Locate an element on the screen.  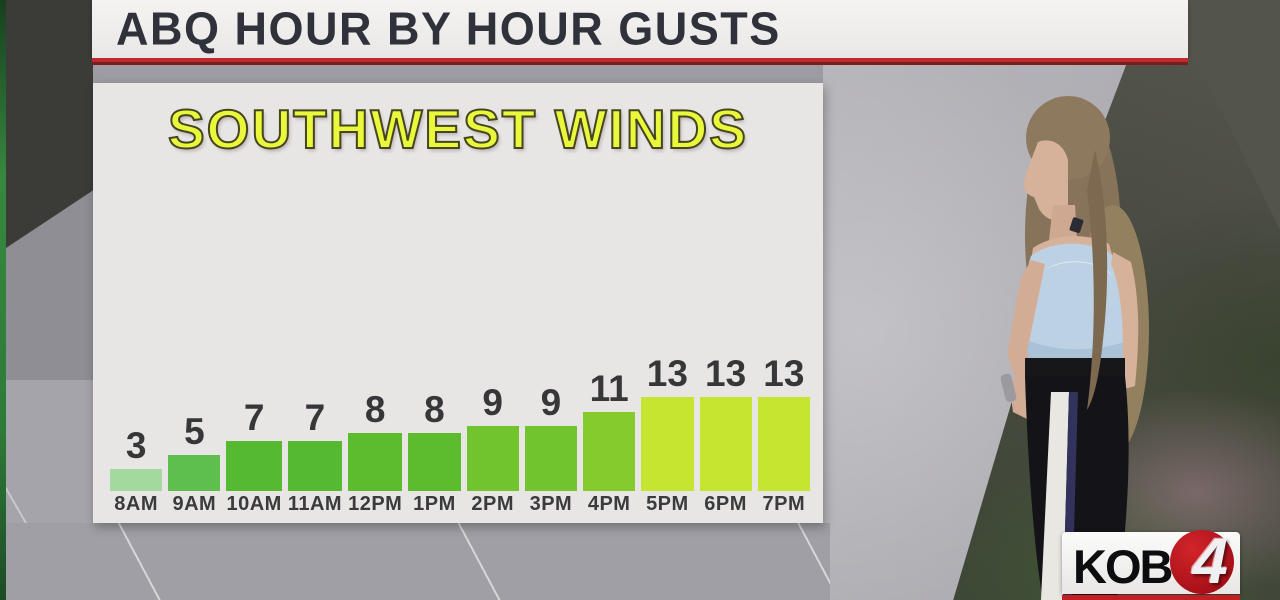
bar-value-label: 11 is located at coordinates (609, 388).